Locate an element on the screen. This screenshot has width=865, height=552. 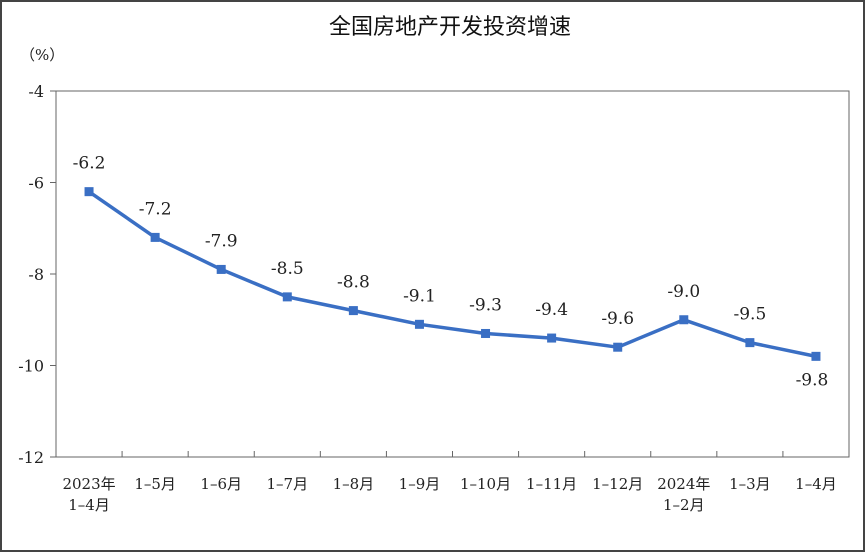
chart-title: 全国房地产开发投资增速 is located at coordinates (450, 27).